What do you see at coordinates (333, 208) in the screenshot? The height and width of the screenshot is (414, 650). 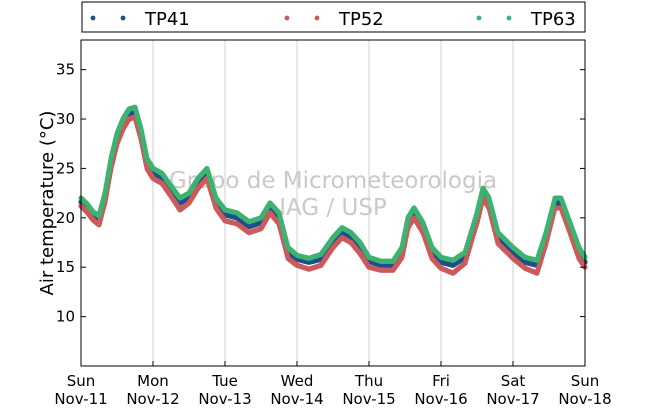 I see `watermark-line: IAG / USP` at bounding box center [333, 208].